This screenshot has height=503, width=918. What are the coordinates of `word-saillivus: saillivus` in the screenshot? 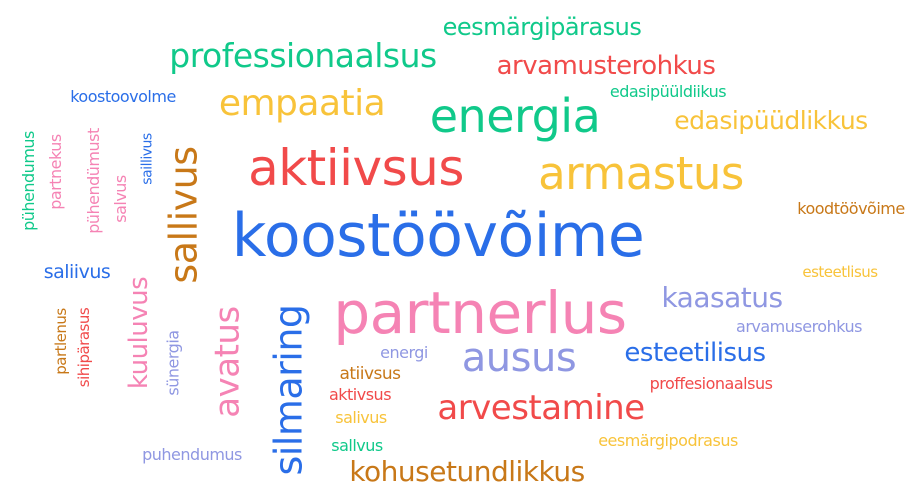 It's located at (147, 159).